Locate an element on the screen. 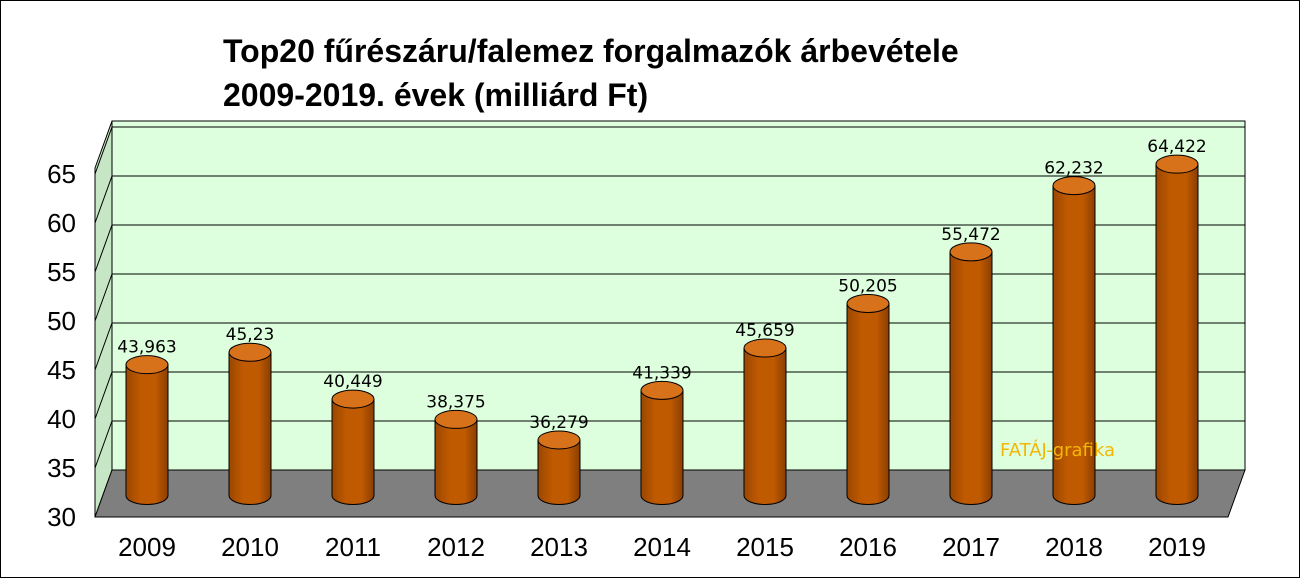  y-tick-label: 30 is located at coordinates (61, 517).